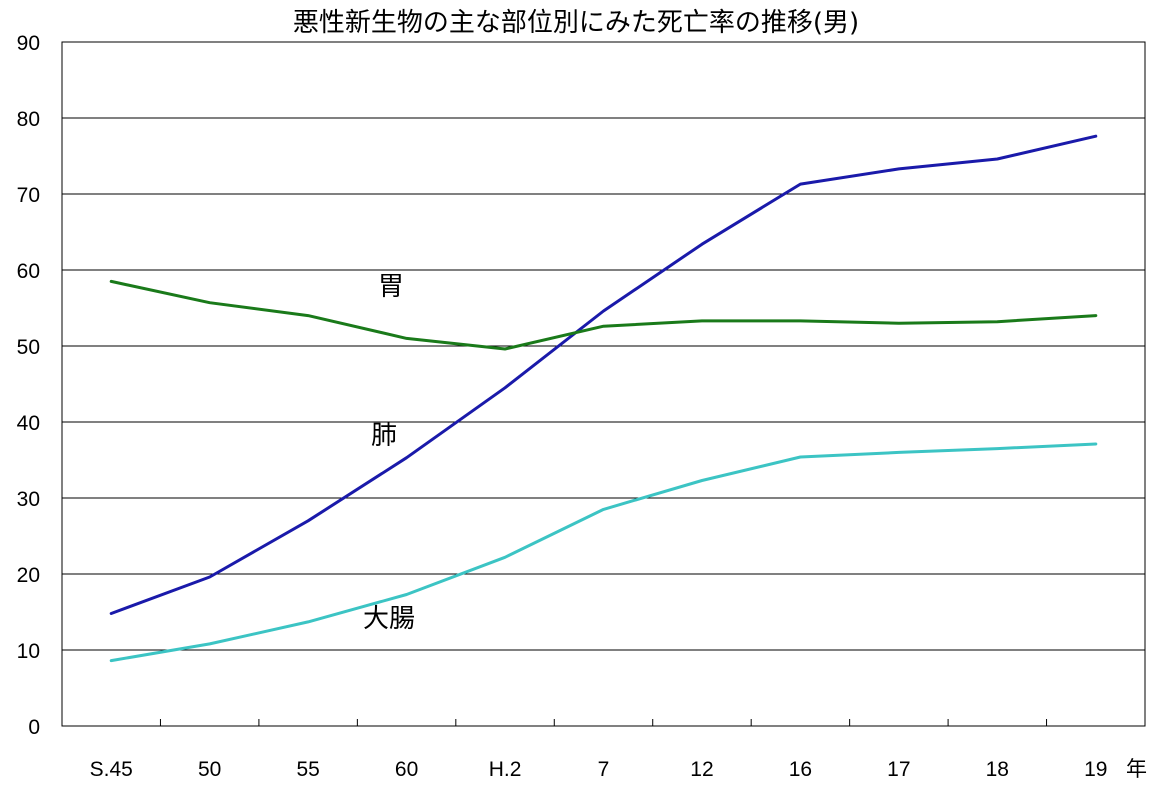  What do you see at coordinates (406, 769) in the screenshot?
I see `x-tick-label: 60` at bounding box center [406, 769].